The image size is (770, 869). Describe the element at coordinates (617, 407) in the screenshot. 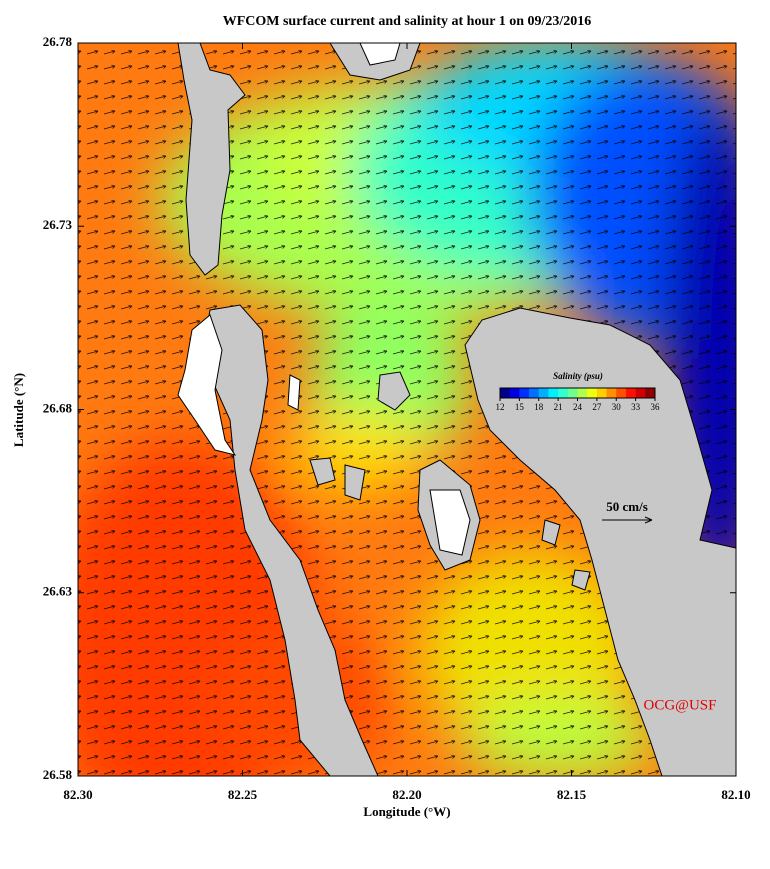

I see `colorbar-tick-label: 30` at that location.